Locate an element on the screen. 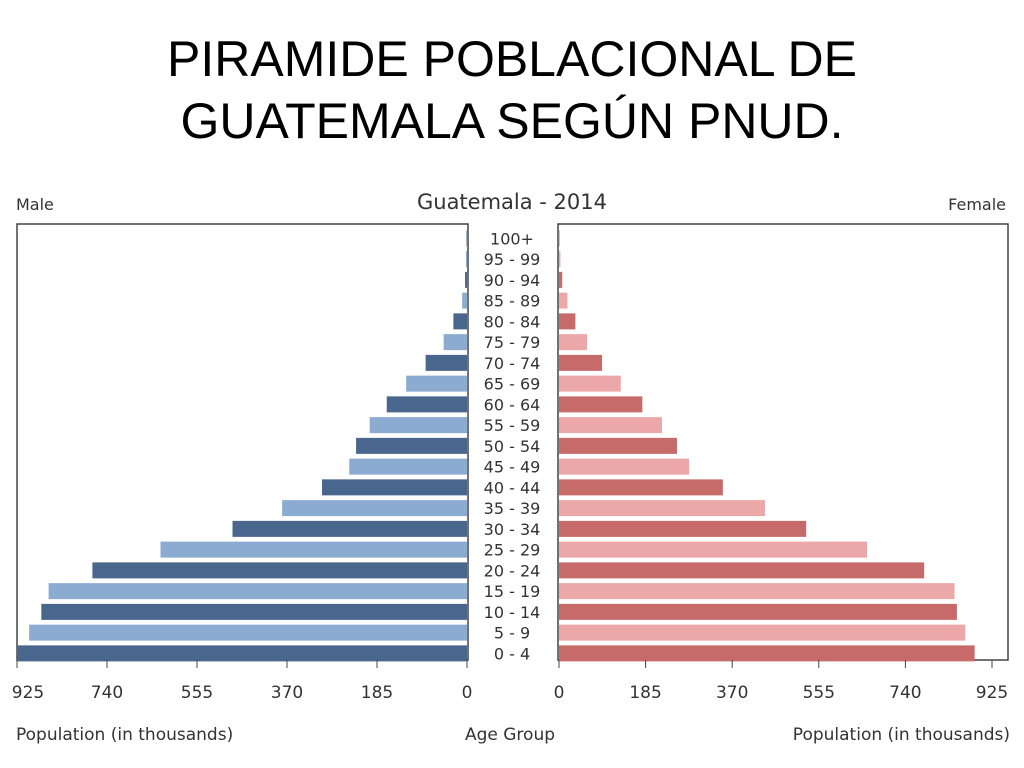 The width and height of the screenshot is (1024, 768). female-label: Female is located at coordinates (977, 204).